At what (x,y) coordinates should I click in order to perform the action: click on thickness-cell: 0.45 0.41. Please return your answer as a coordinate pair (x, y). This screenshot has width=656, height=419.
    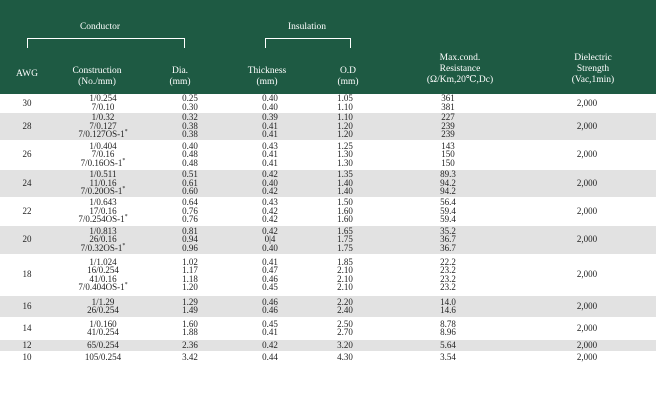
    Looking at the image, I should click on (270, 328).